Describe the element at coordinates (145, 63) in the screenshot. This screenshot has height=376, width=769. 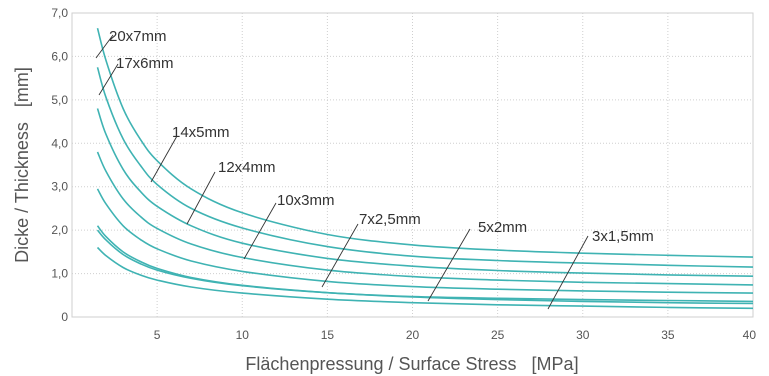
I see `series-label: 17x6mm` at that location.